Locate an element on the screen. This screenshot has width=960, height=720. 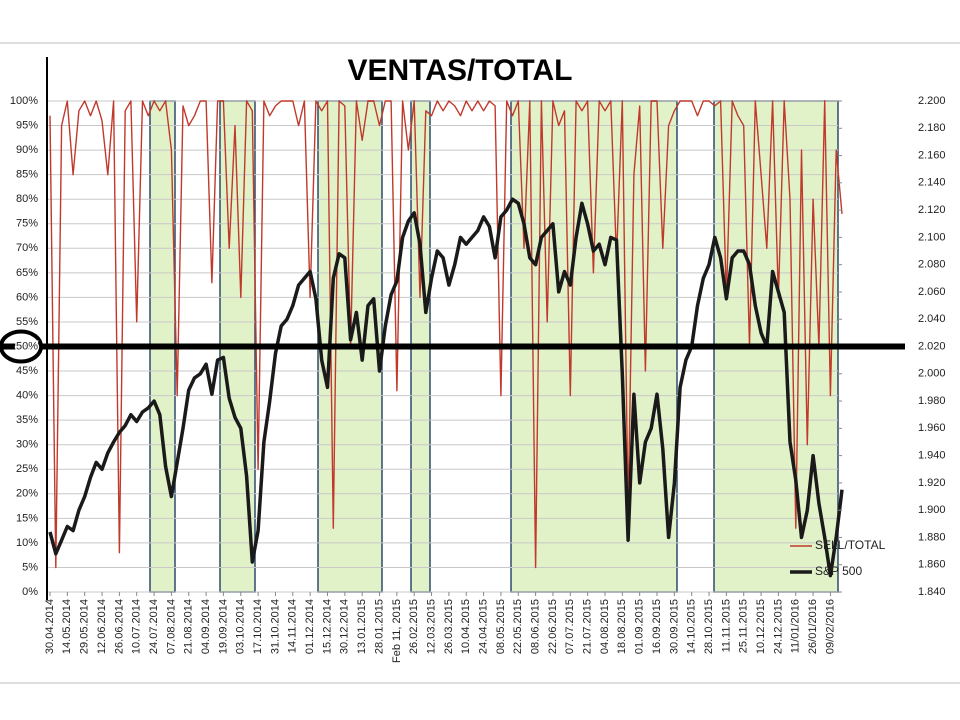
x-tick-label: 22.05.2015 is located at coordinates (518, 626).